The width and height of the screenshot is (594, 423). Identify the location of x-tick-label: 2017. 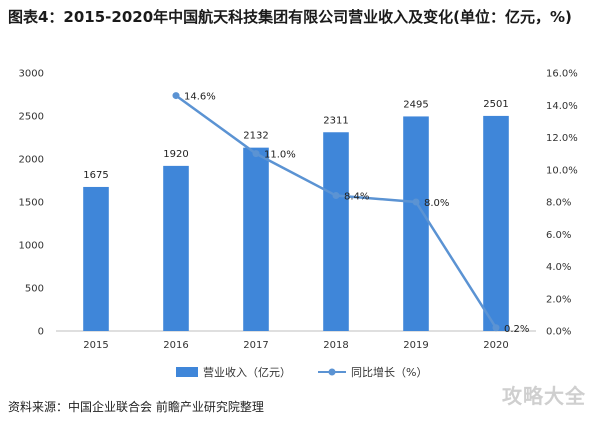
(255, 345).